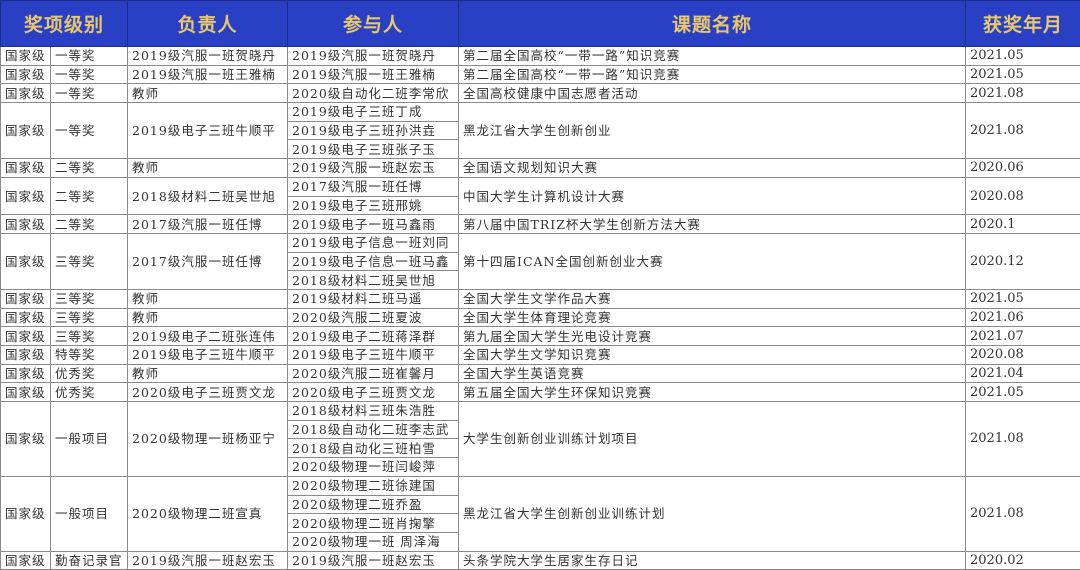  Describe the element at coordinates (208, 513) in the screenshot. I see `leader-cell: 2020级物理二班宣真` at that location.